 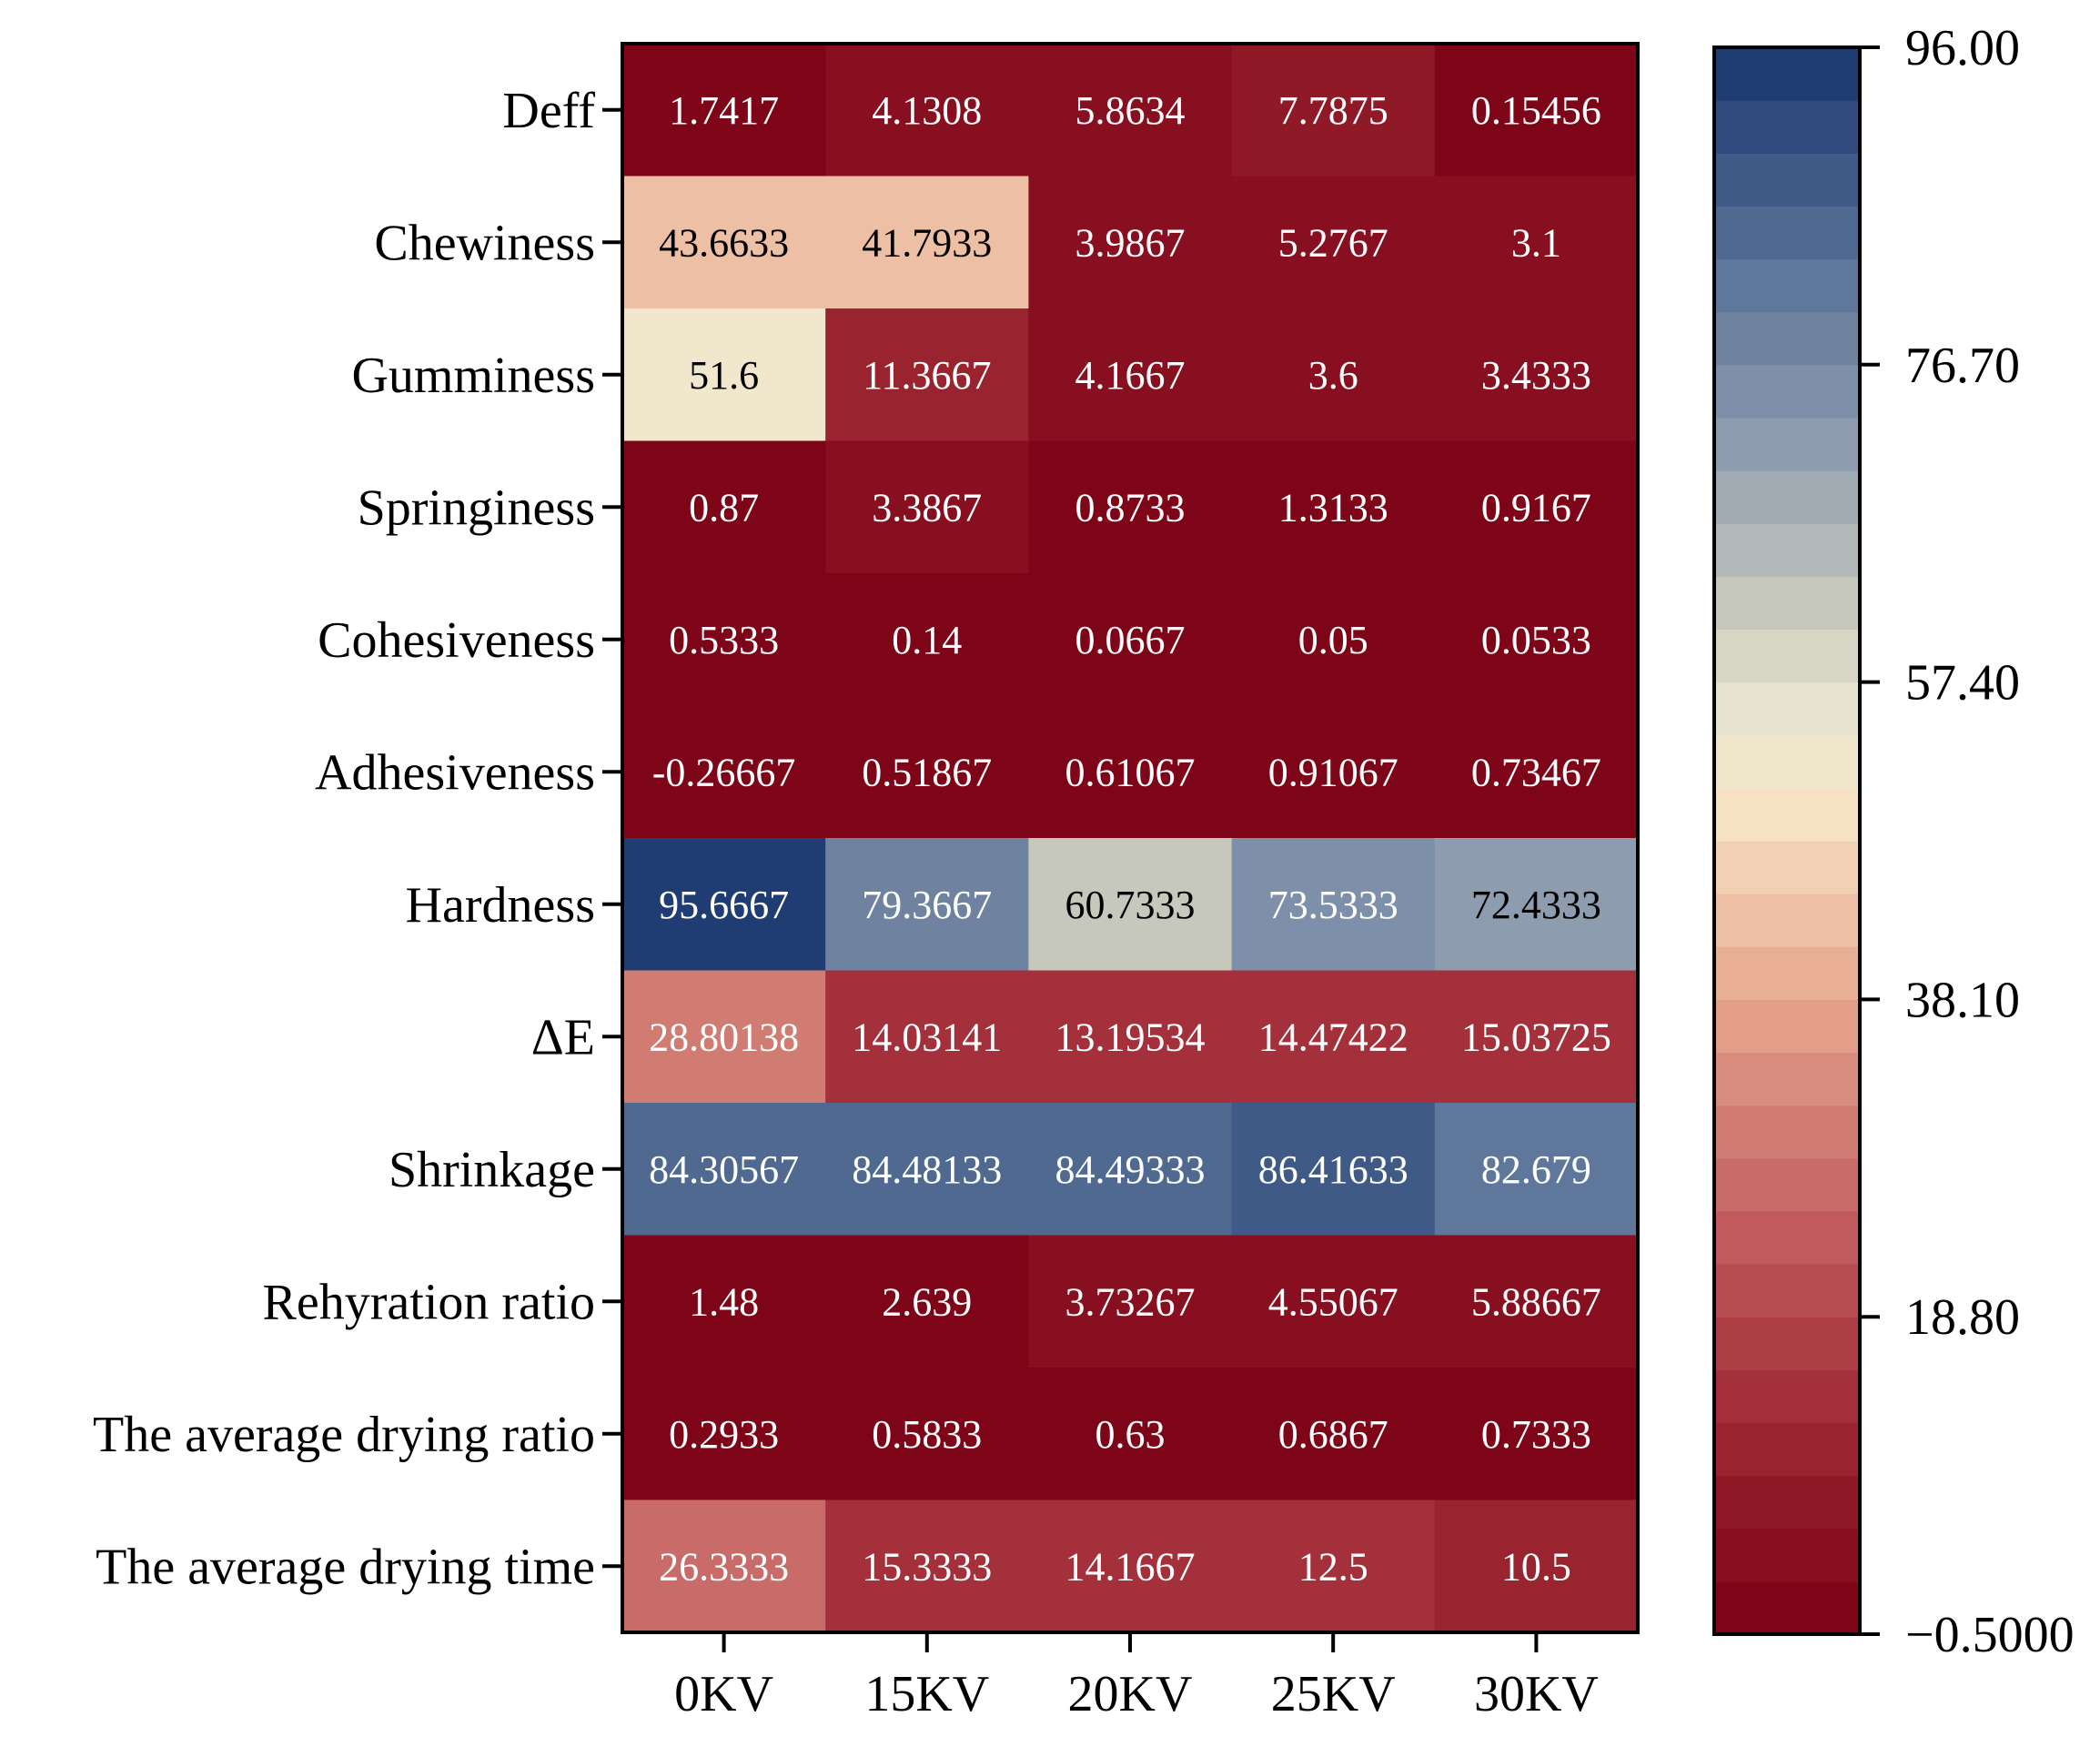 I want to click on y-axis-tick-label: Gumminess, so click(x=473, y=376).